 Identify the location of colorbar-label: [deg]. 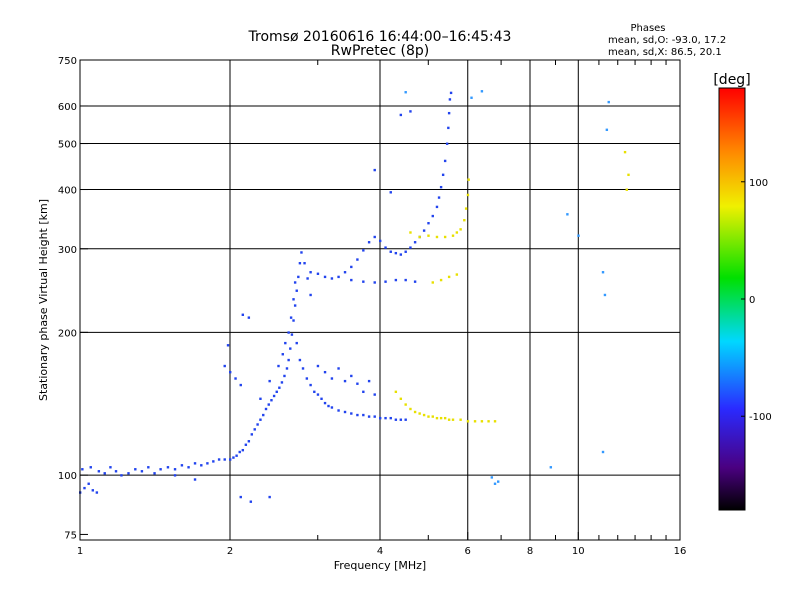
(731, 80).